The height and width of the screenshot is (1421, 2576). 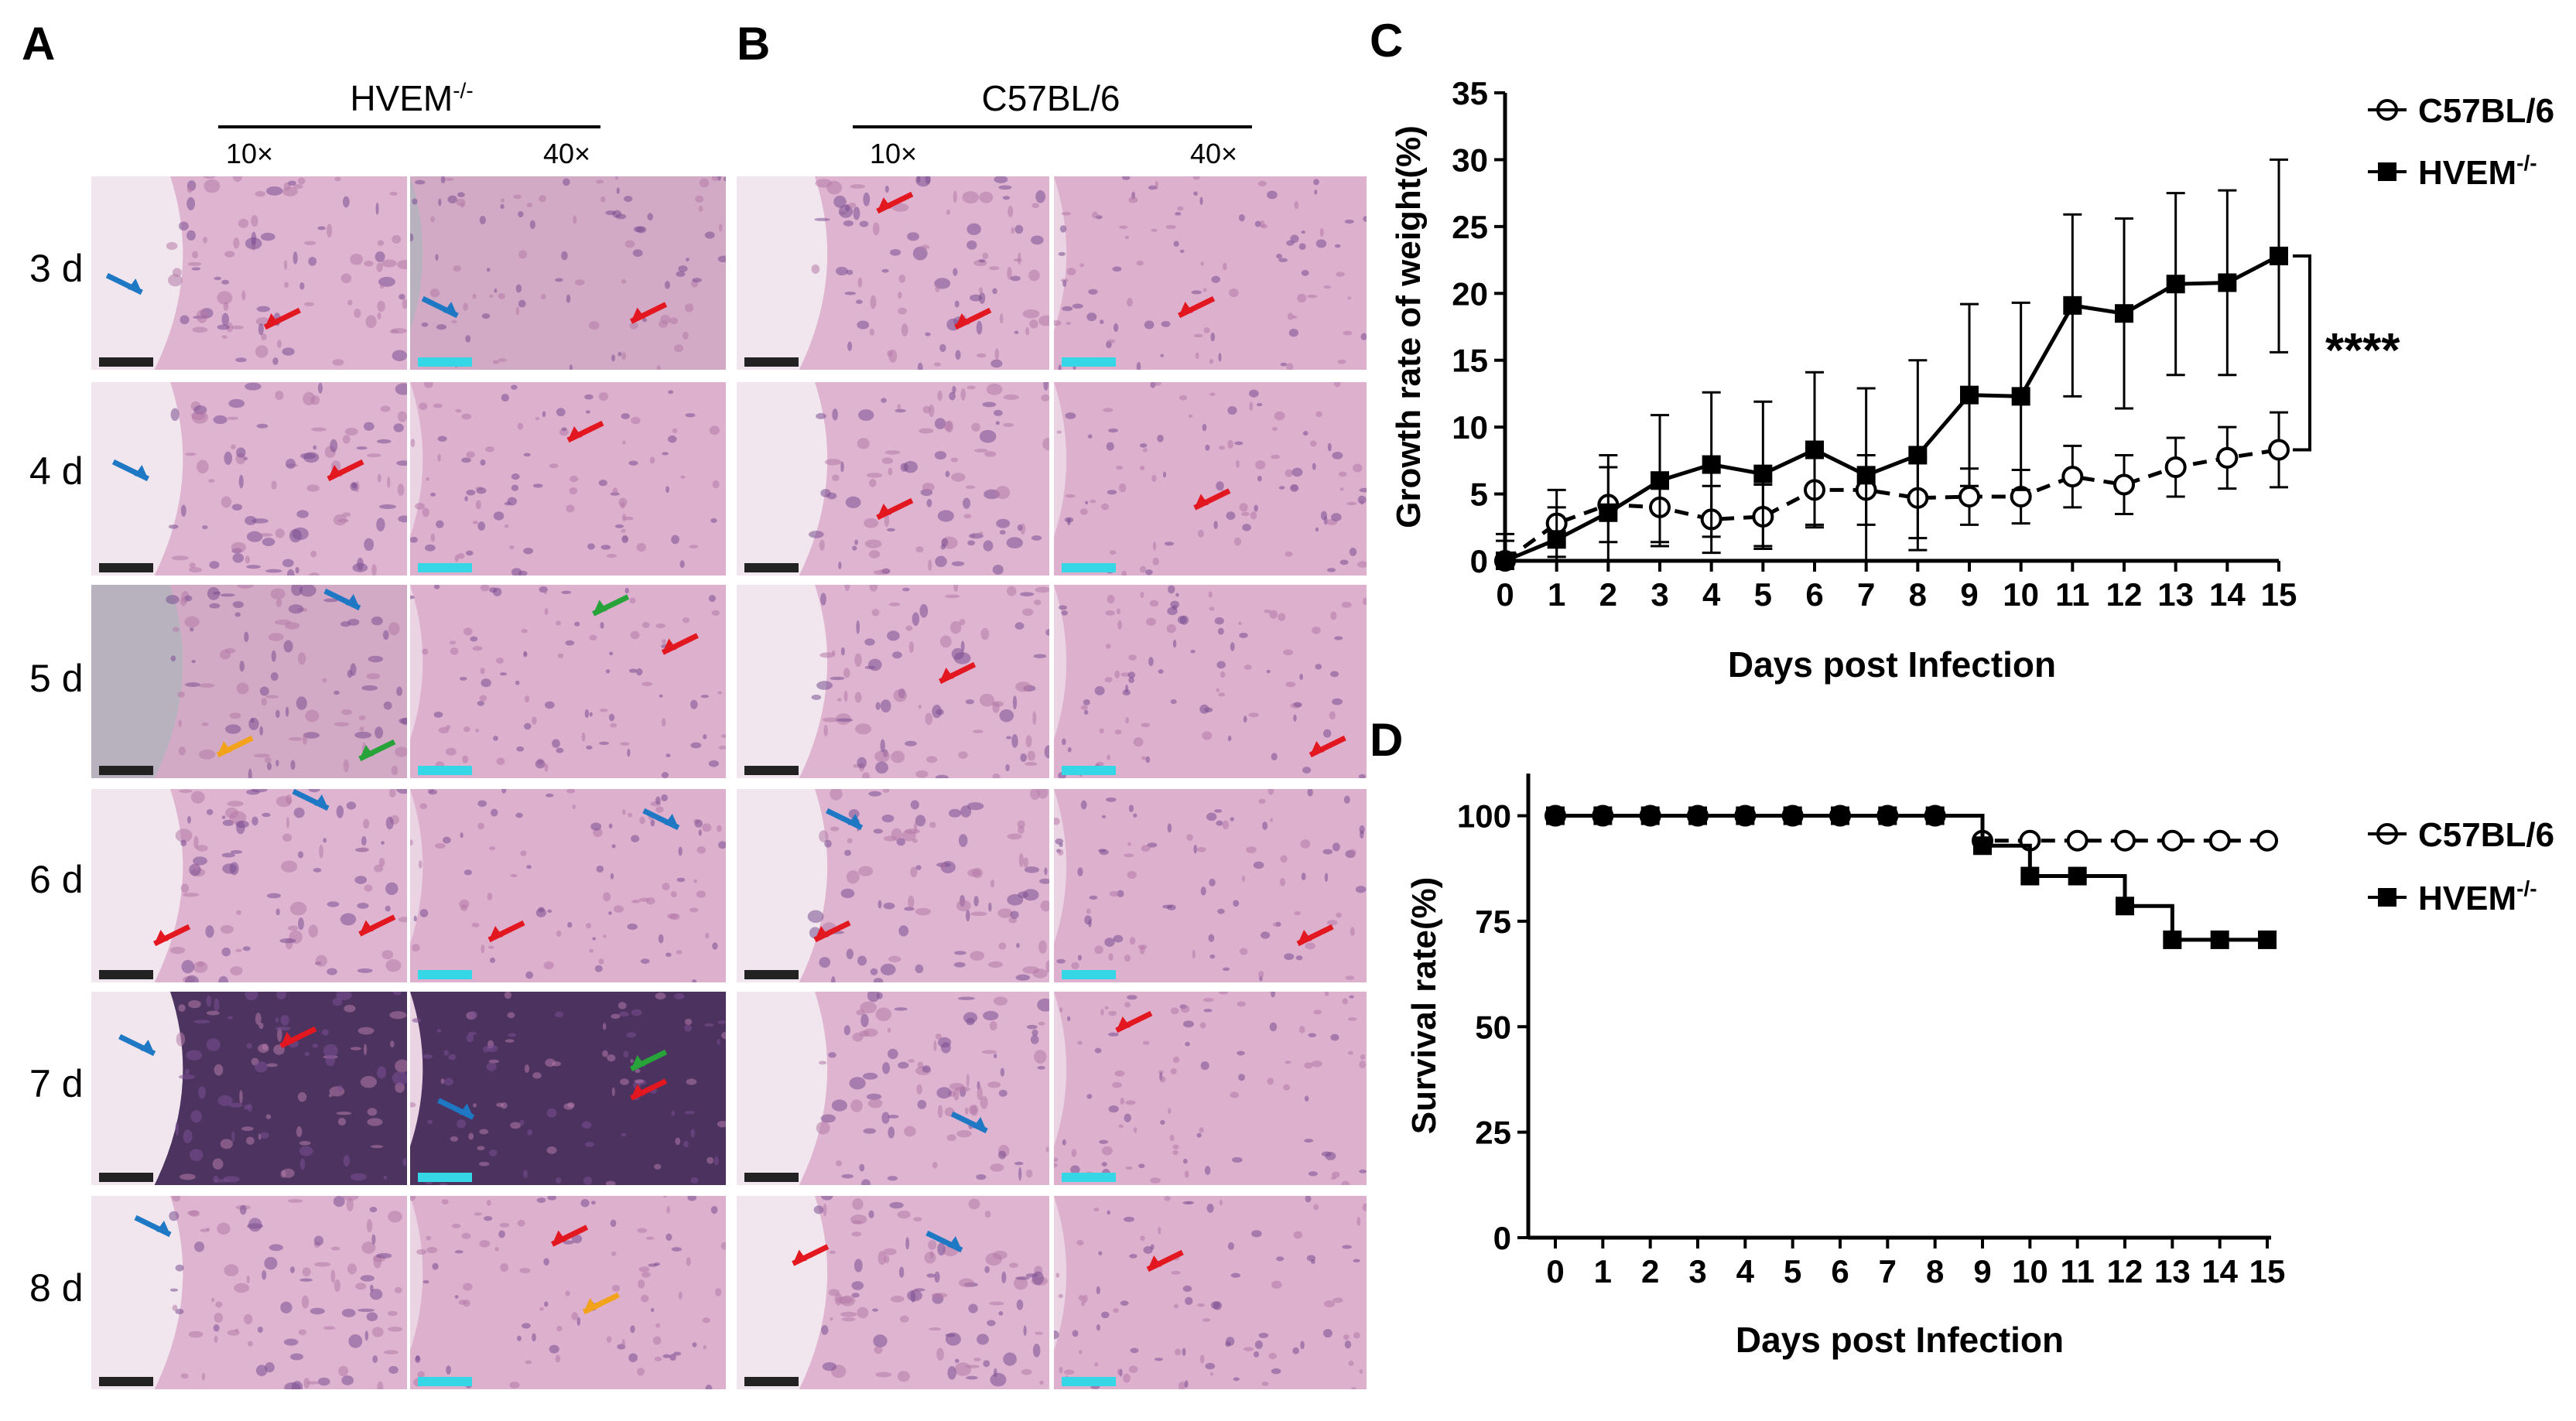 What do you see at coordinates (2486, 835) in the screenshot?
I see `legend-label-c57bl6: C57BL/6` at bounding box center [2486, 835].